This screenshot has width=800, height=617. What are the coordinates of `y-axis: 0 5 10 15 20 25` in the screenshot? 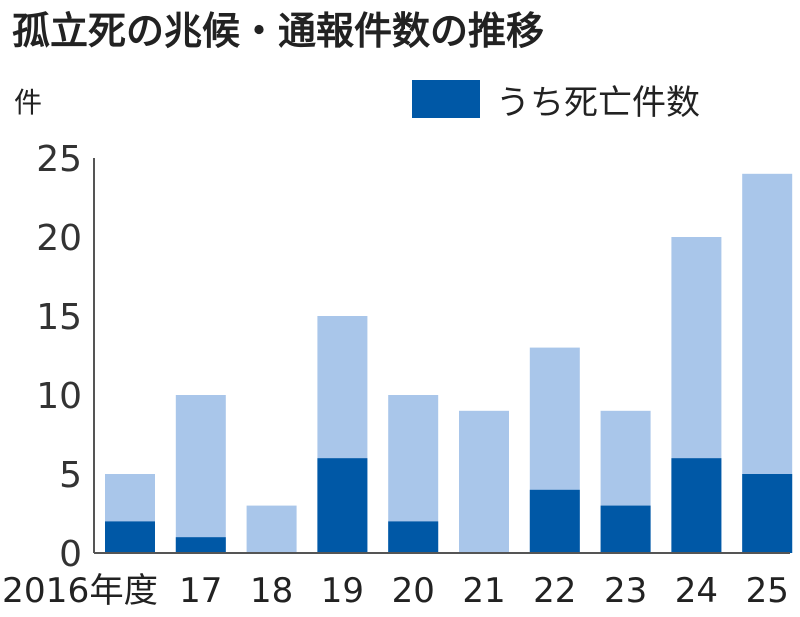 It's located at (59, 357).